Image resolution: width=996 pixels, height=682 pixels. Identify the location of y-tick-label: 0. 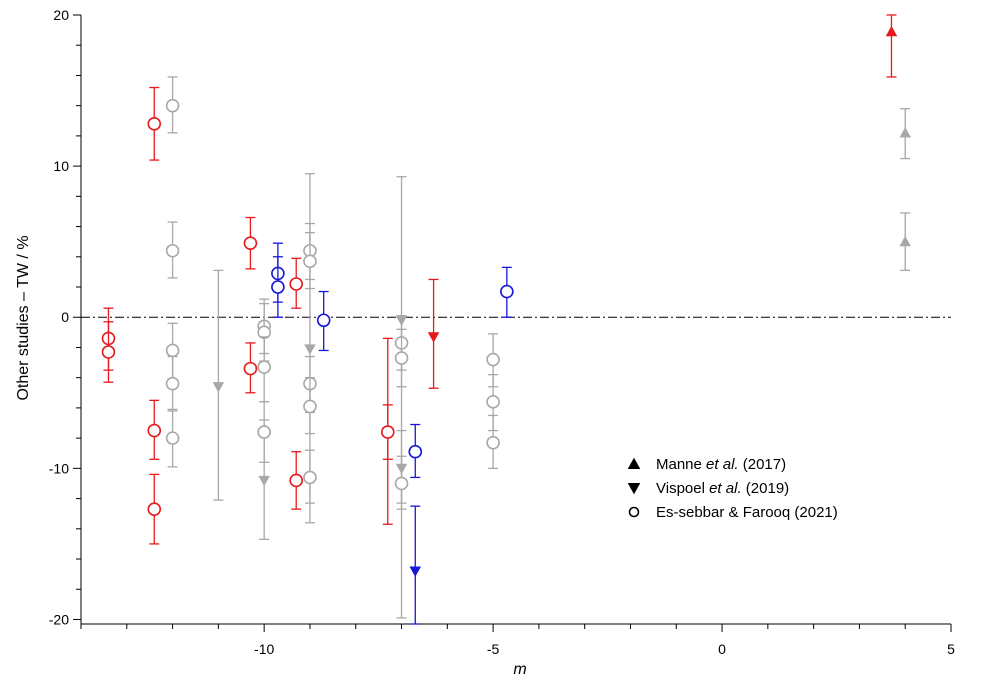
(65, 317).